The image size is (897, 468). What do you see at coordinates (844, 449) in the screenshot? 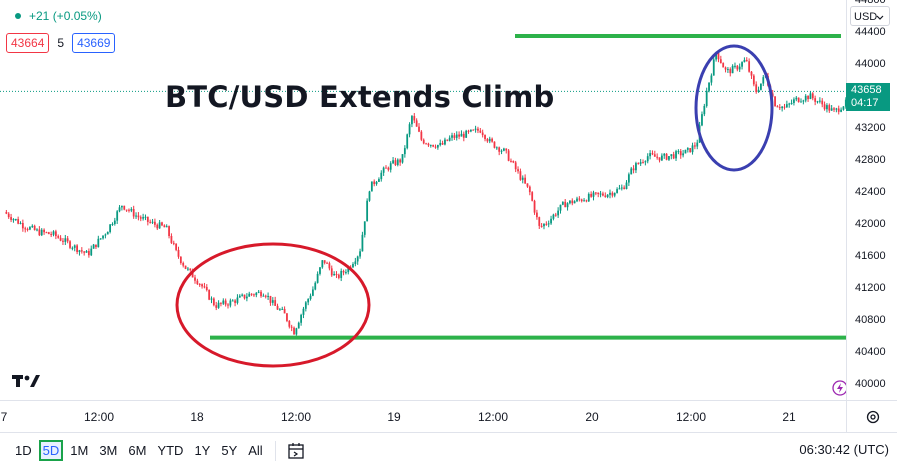
I see `utc-clock: 06:30:42 (UTC)` at bounding box center [844, 449].